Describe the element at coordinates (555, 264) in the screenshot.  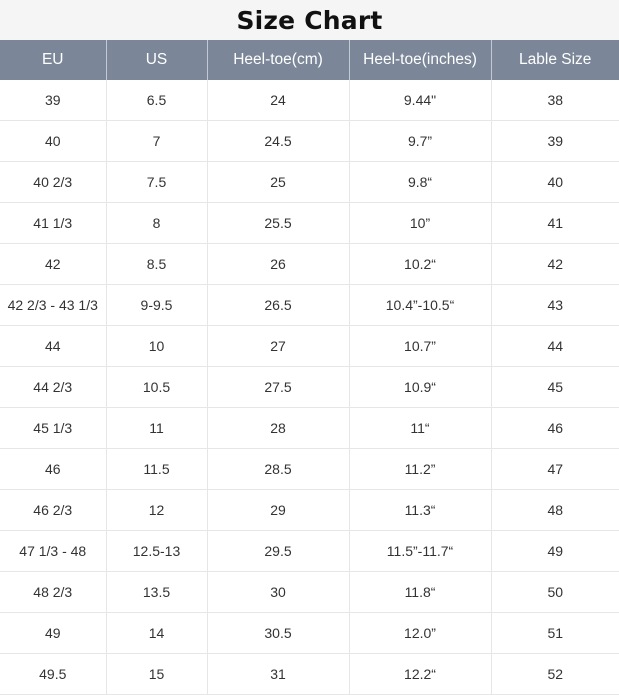
I see `cell-label-size: 42` at that location.